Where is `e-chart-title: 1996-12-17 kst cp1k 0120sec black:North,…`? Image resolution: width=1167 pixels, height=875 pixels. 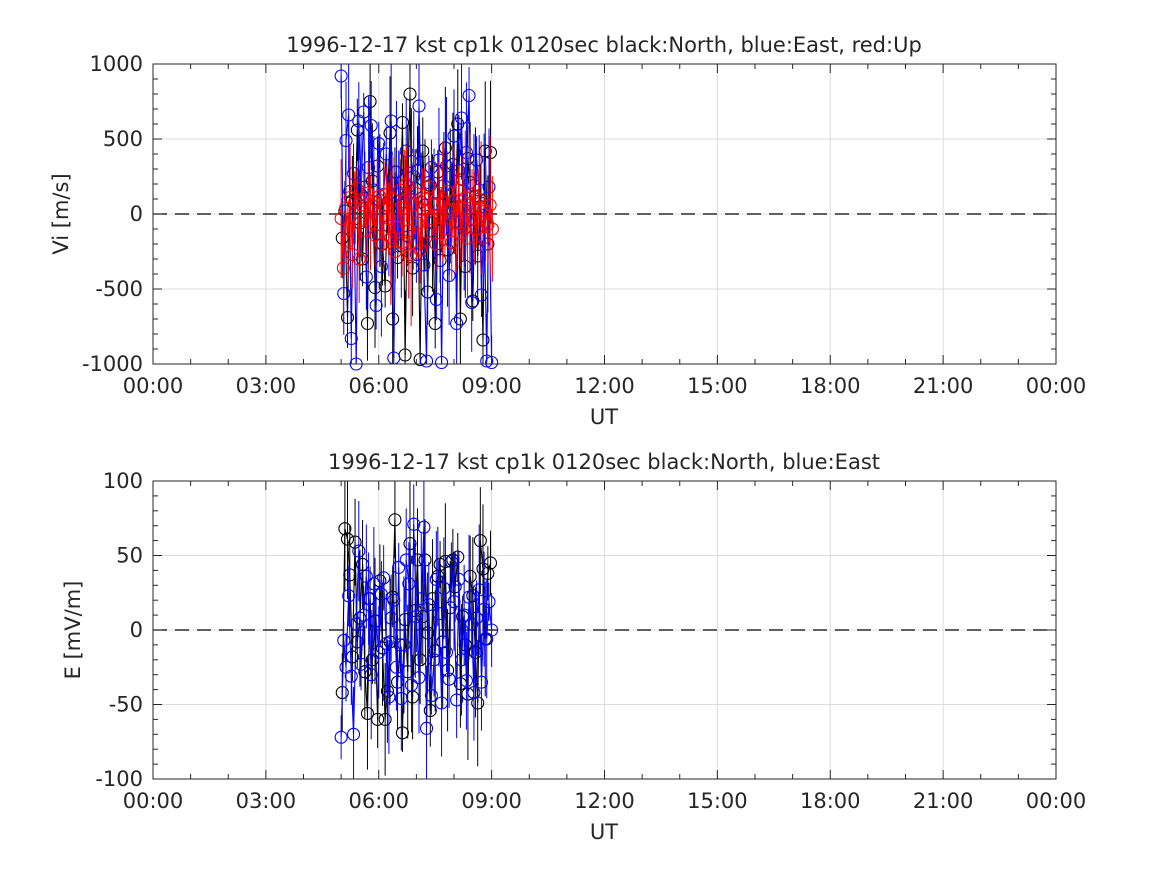 e-chart-title: 1996-12-17 kst cp1k 0120sec black:North,… is located at coordinates (604, 462).